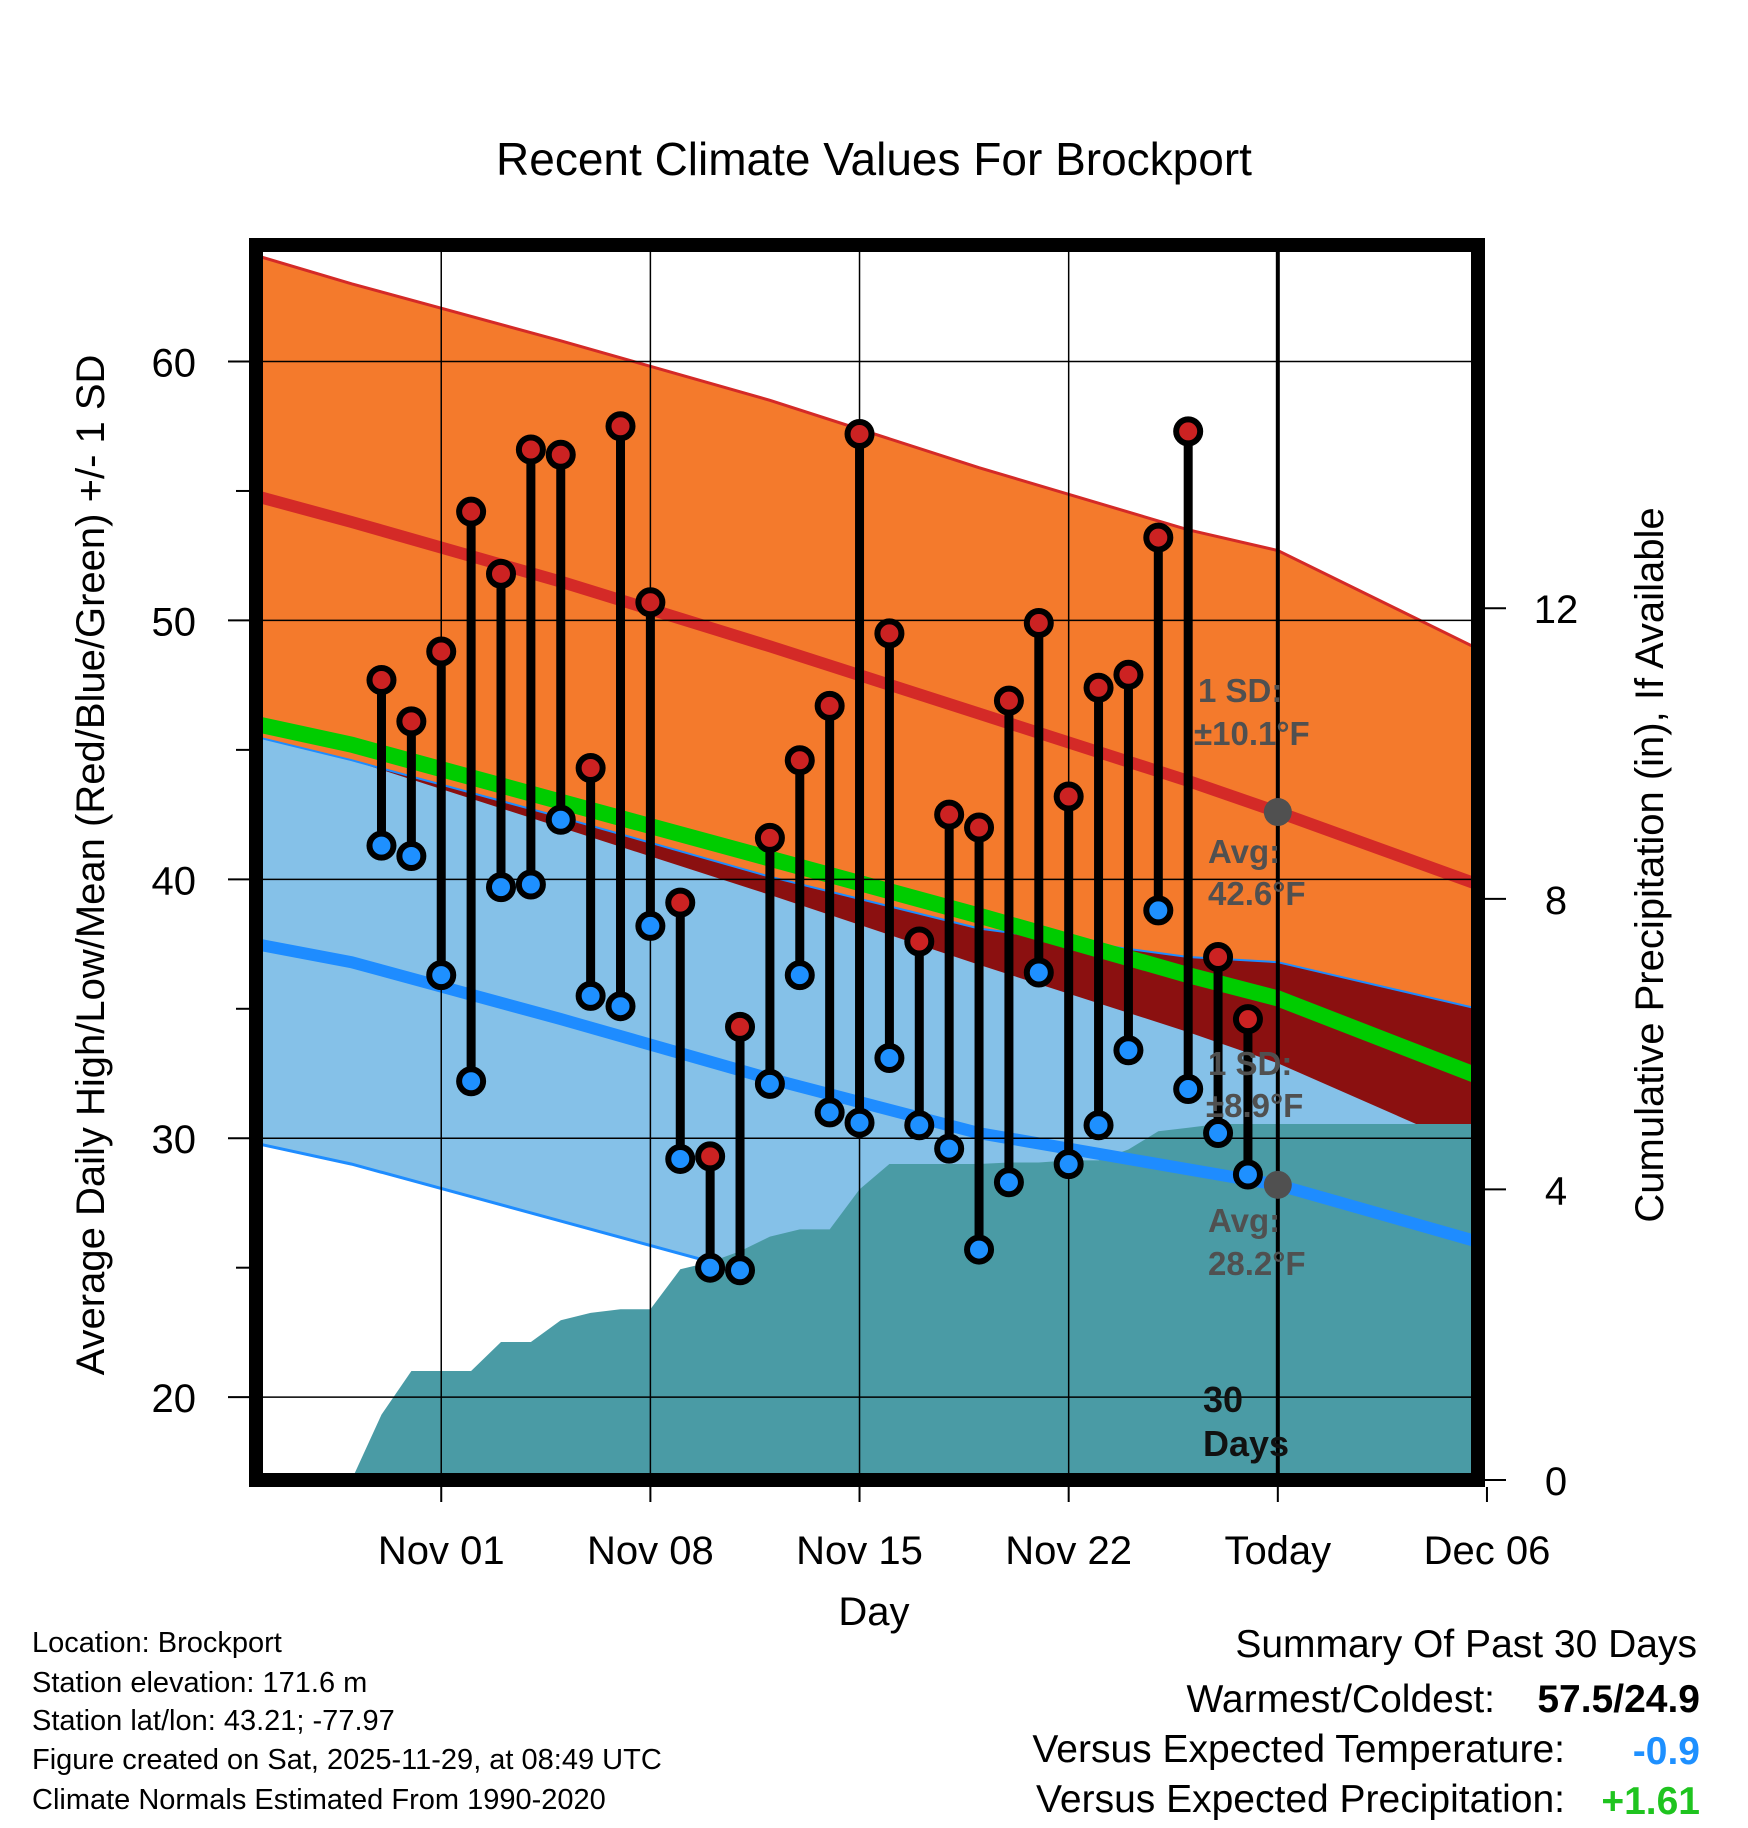 The image size is (1748, 1828). I want to click on y-tick-label-4: 60, so click(174, 364).